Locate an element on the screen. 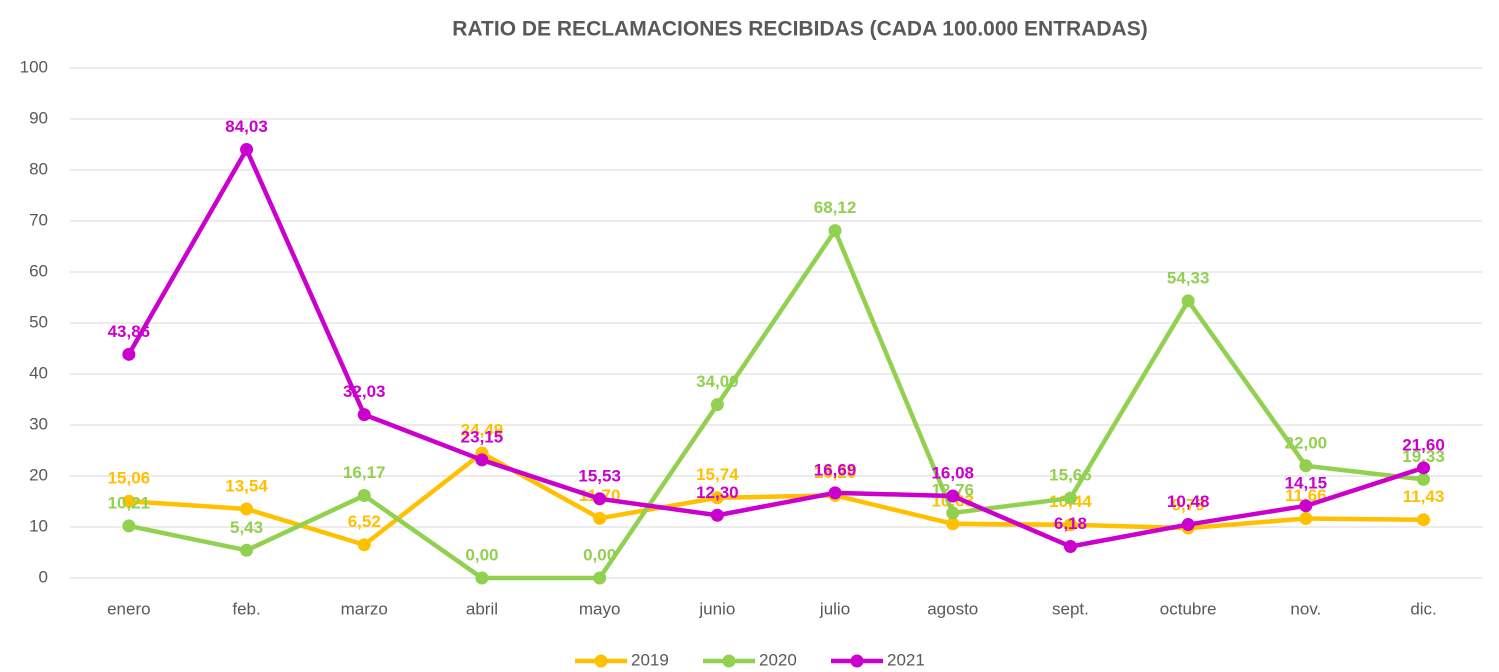  y-tick-label: 0 is located at coordinates (43, 576).